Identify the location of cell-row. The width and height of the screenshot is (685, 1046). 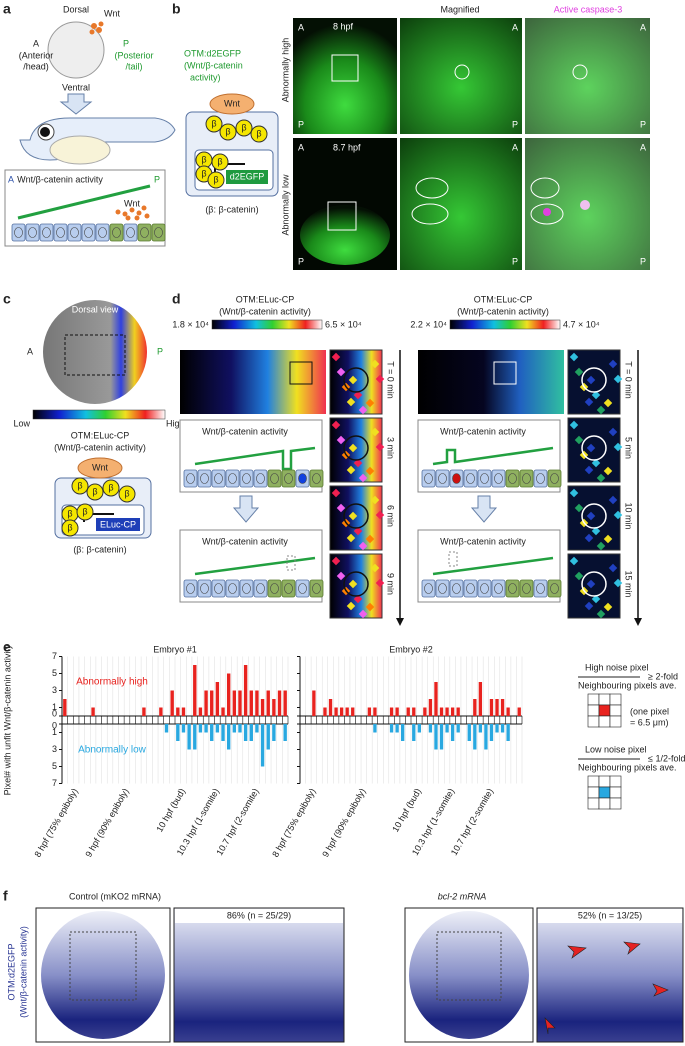
(253, 478).